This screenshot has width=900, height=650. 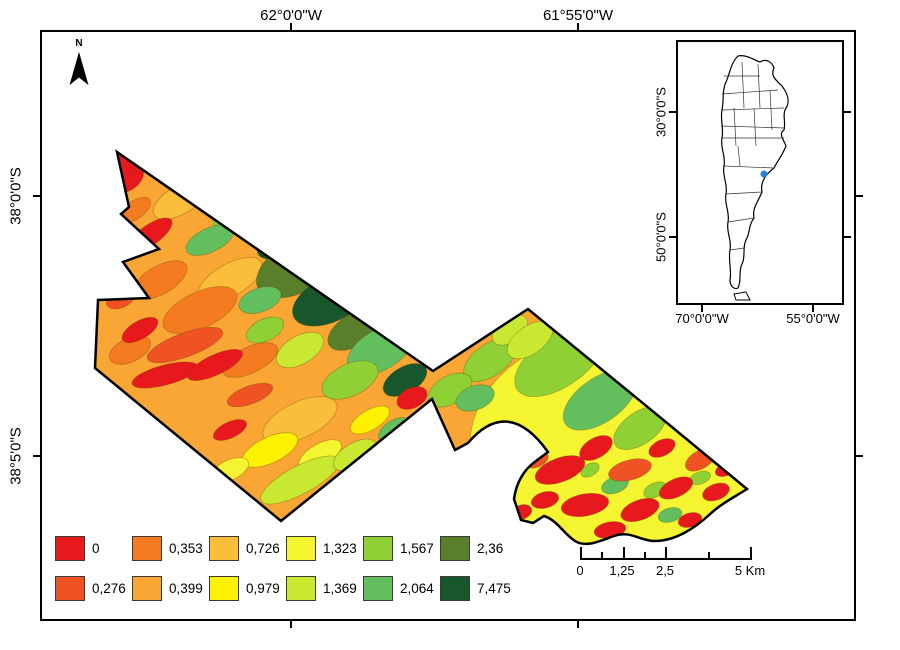 I want to click on scale-label-2-5: 2,5, so click(x=665, y=570).